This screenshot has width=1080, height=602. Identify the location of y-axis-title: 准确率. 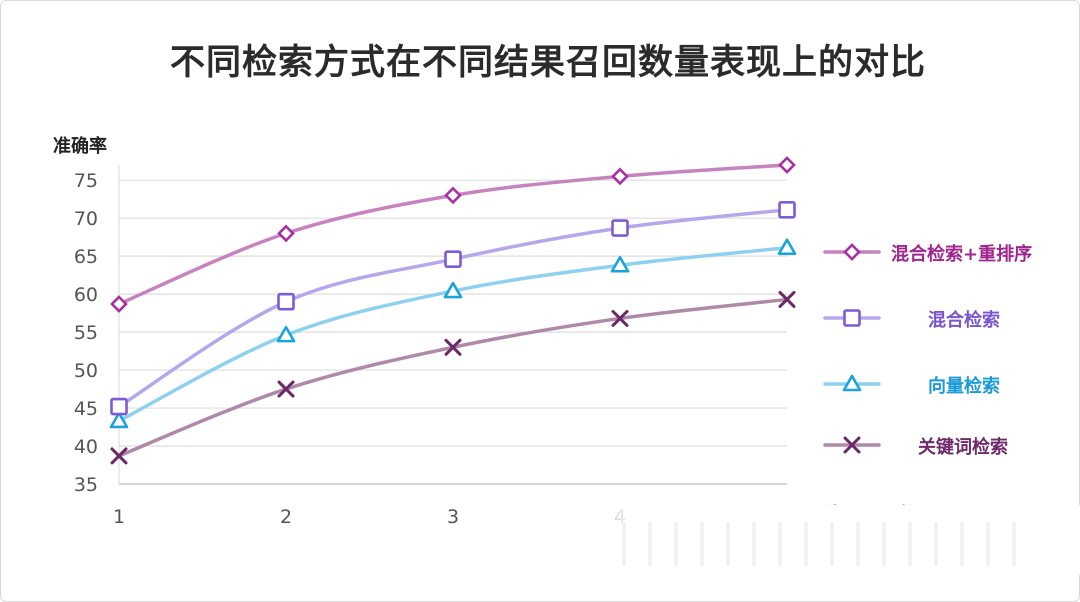
(80, 146).